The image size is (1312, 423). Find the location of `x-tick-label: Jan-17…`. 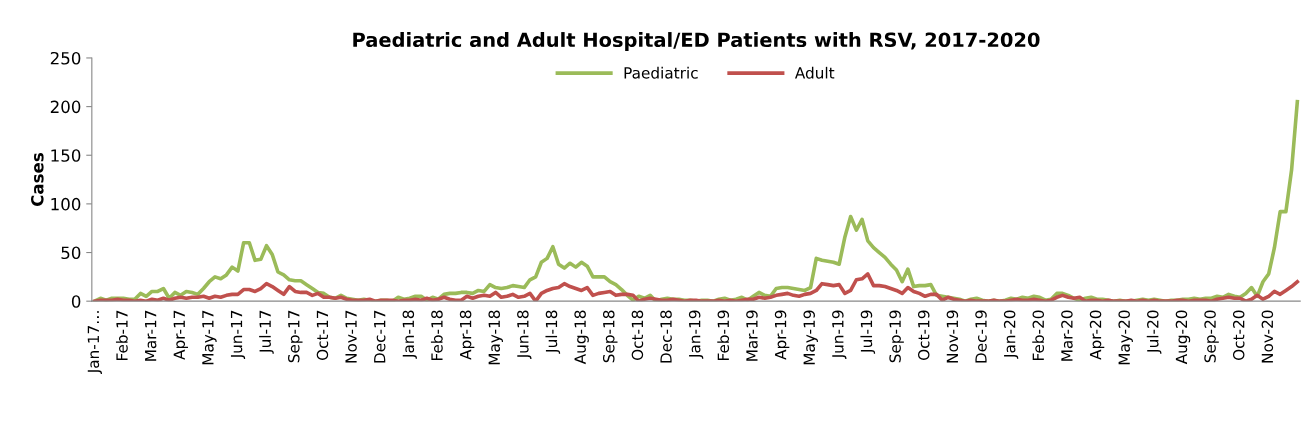

x-tick-label: Jan-17… is located at coordinates (94, 343).